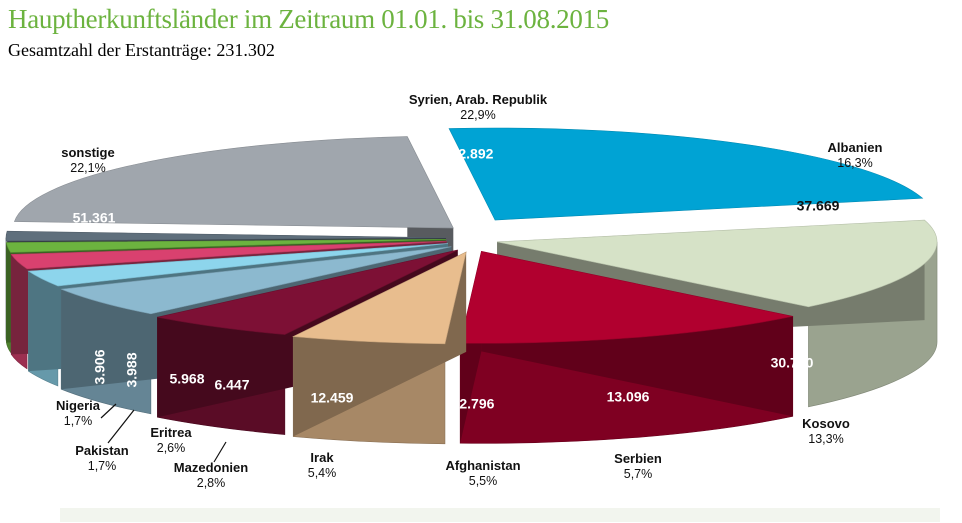 The width and height of the screenshot is (962, 523). I want to click on slice-top-albanien, so click(717, 263).